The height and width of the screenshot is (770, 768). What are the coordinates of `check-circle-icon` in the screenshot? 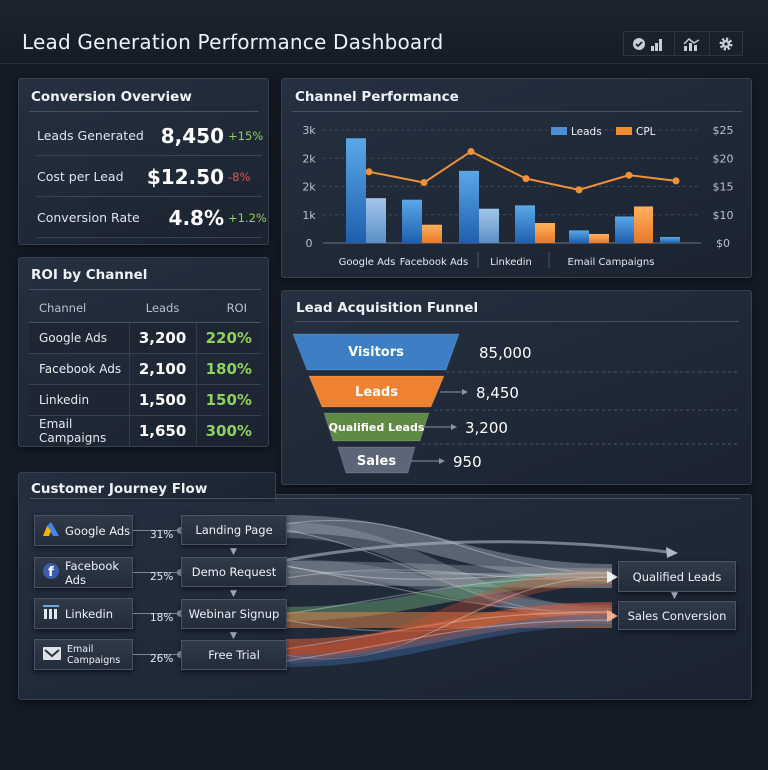 It's located at (649, 43).